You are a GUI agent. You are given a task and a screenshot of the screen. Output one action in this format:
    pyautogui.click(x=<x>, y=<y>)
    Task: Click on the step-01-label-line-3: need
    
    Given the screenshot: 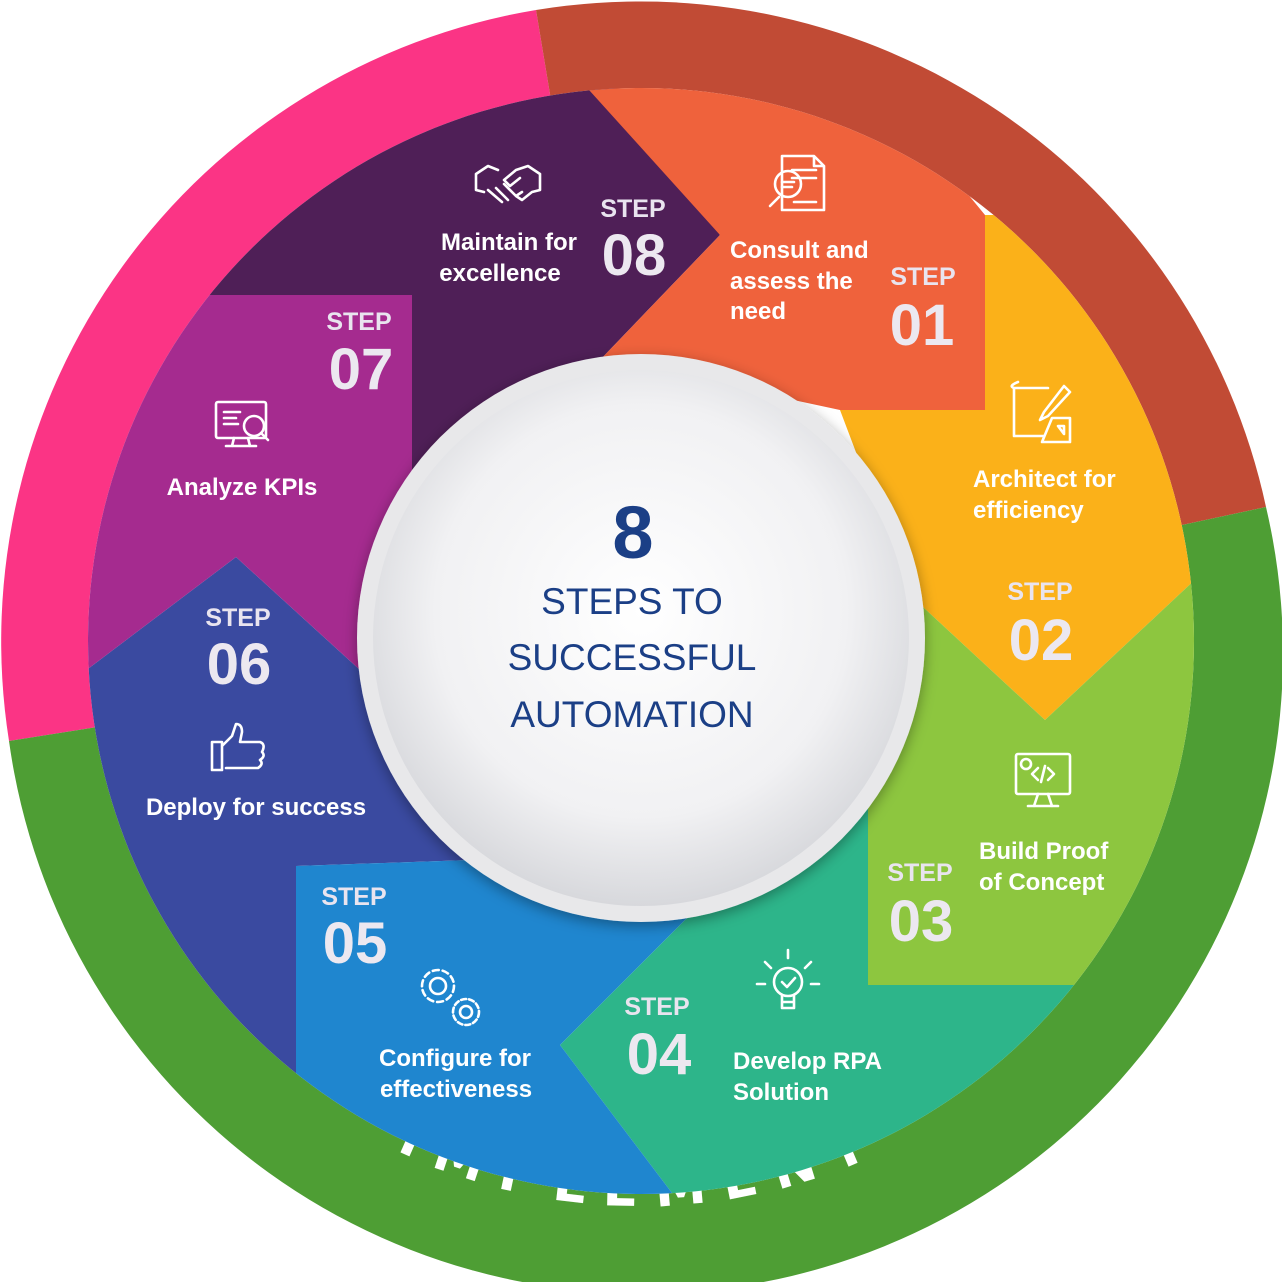 What is the action you would take?
    pyautogui.click(x=758, y=311)
    